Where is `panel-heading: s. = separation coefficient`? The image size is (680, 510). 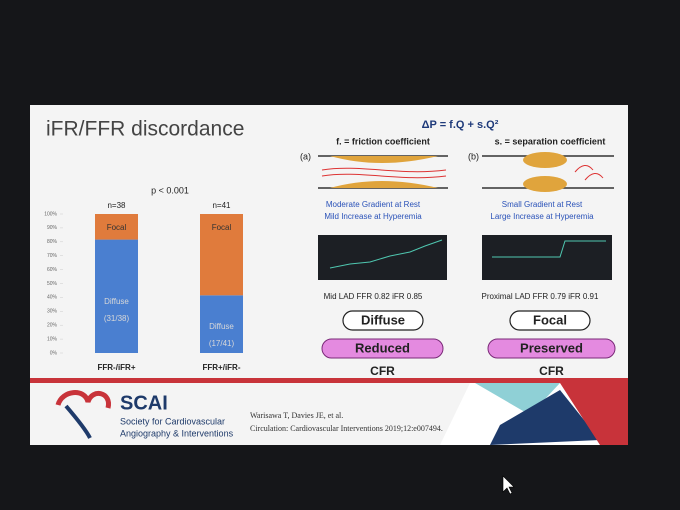 panel-heading: s. = separation coefficient is located at coordinates (550, 141).